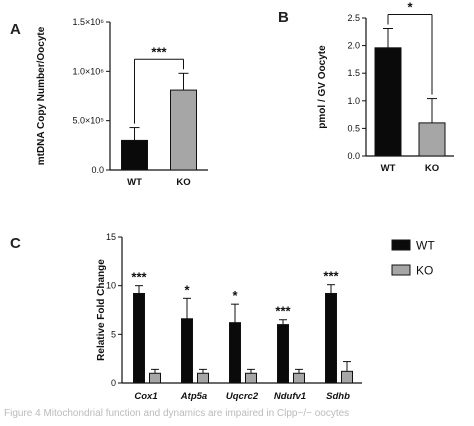 This screenshot has height=426, width=474. What do you see at coordinates (410, 54) in the screenshot?
I see `chart-b-significance-bracket` at bounding box center [410, 54].